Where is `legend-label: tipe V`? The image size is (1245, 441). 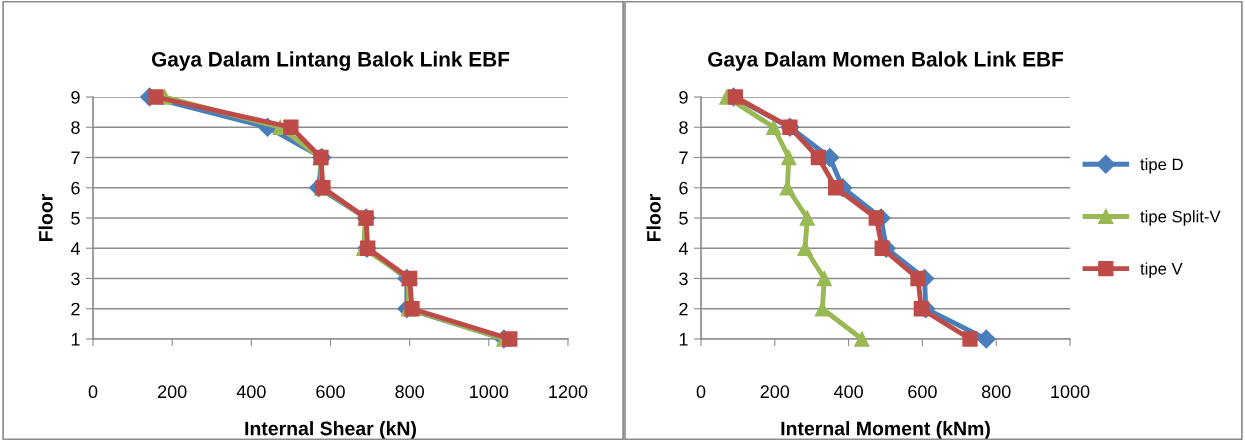
legend-label: tipe V is located at coordinates (1161, 270).